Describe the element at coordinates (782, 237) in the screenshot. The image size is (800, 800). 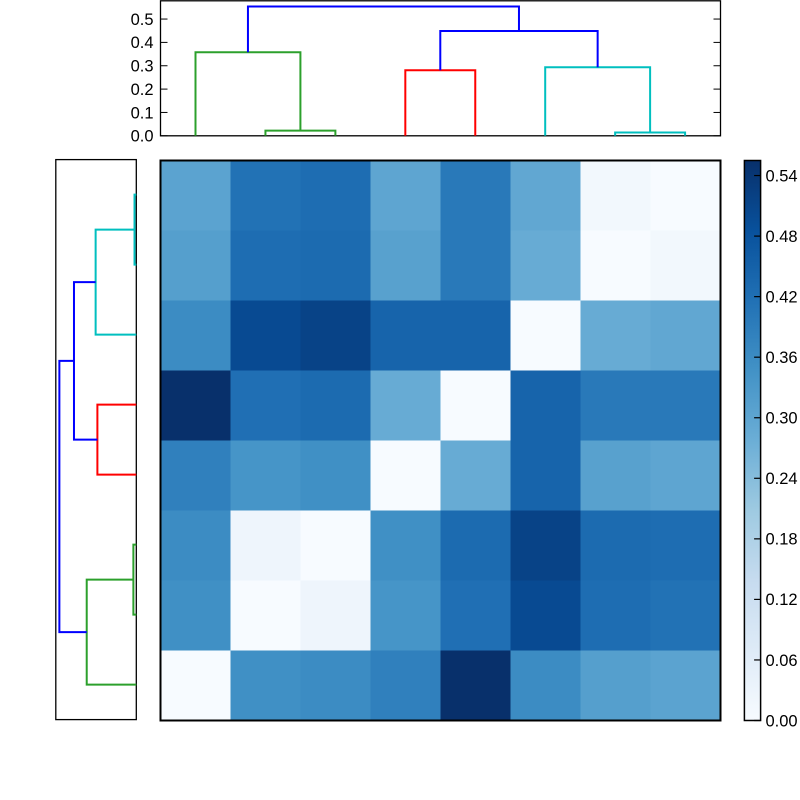
I see `svg-text: 0.48` at that location.